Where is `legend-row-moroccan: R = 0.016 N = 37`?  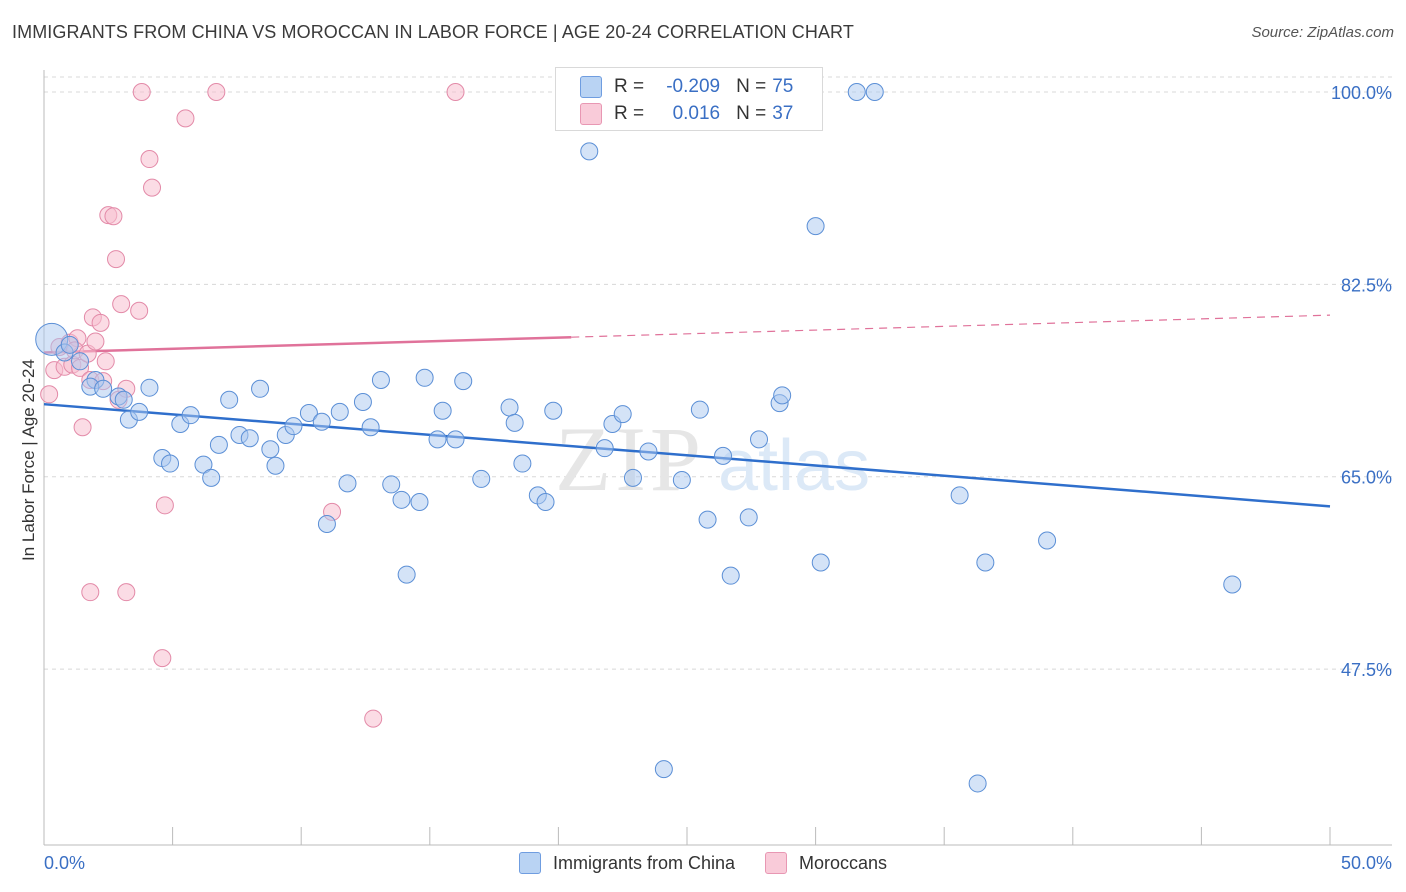
legend-row-moroccan: R = 0.016 N = 37 is located at coordinates (686, 114).